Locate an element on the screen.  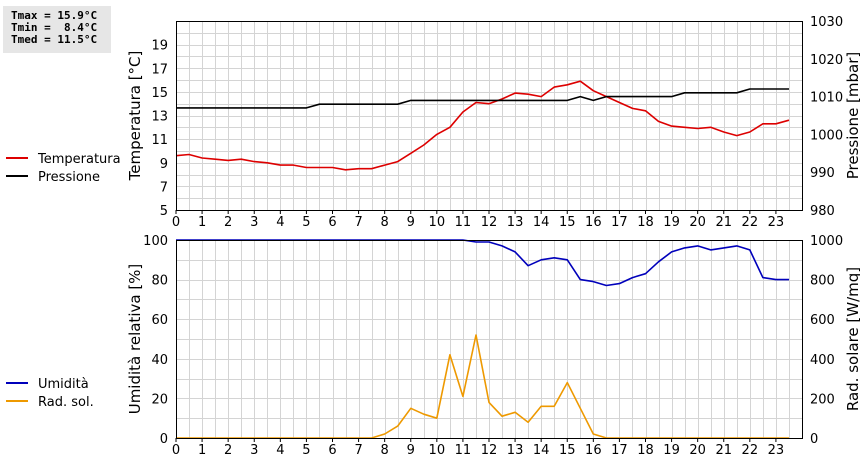
y-tick-label: 5 is located at coordinates (164, 211).